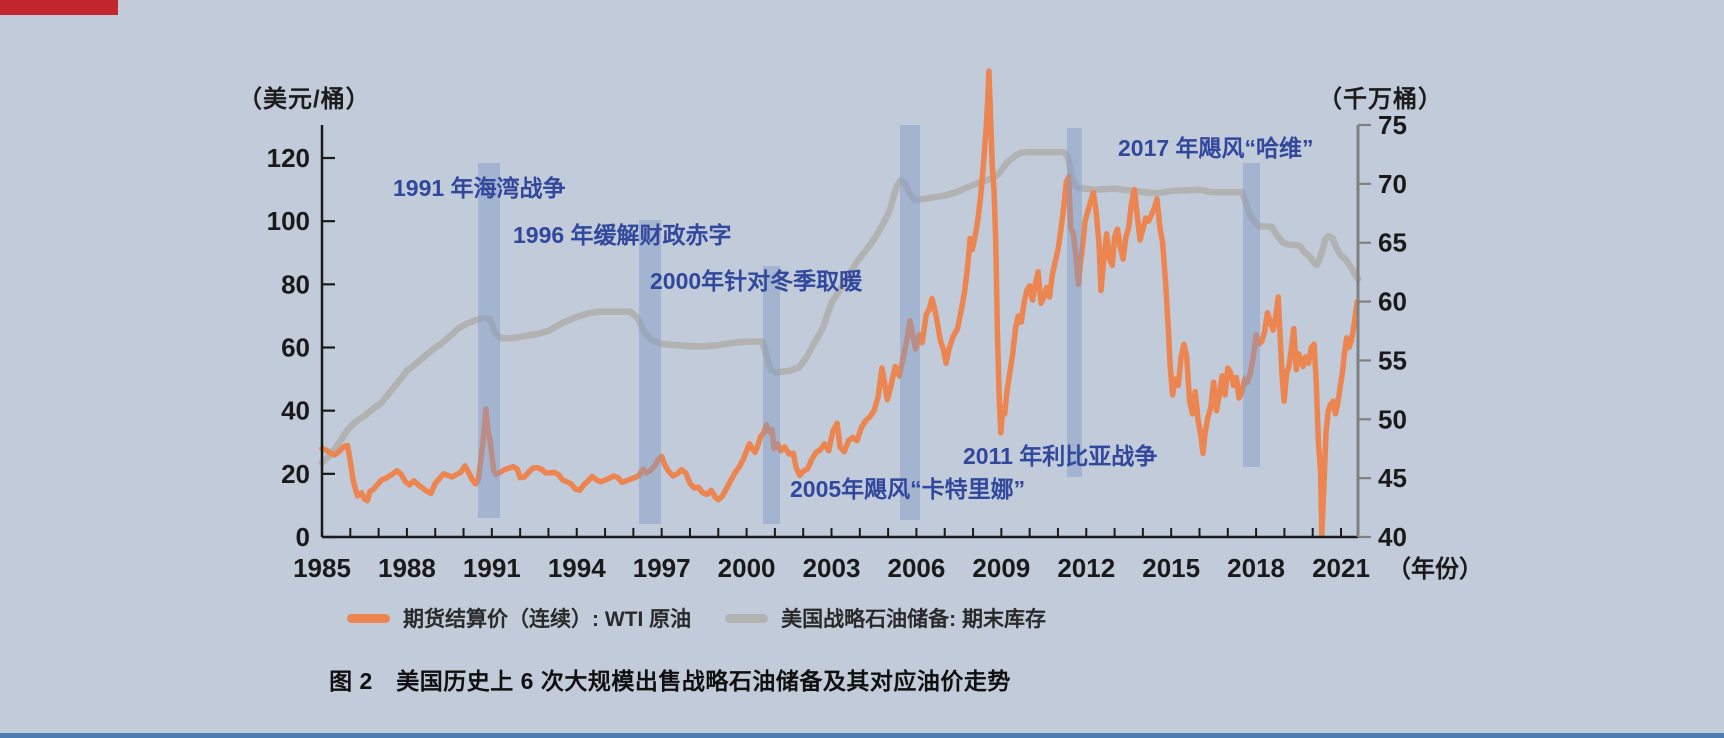 This screenshot has width=1724, height=738. Describe the element at coordinates (368, 618) in the screenshot. I see `wti-line-legend-swatch` at that location.